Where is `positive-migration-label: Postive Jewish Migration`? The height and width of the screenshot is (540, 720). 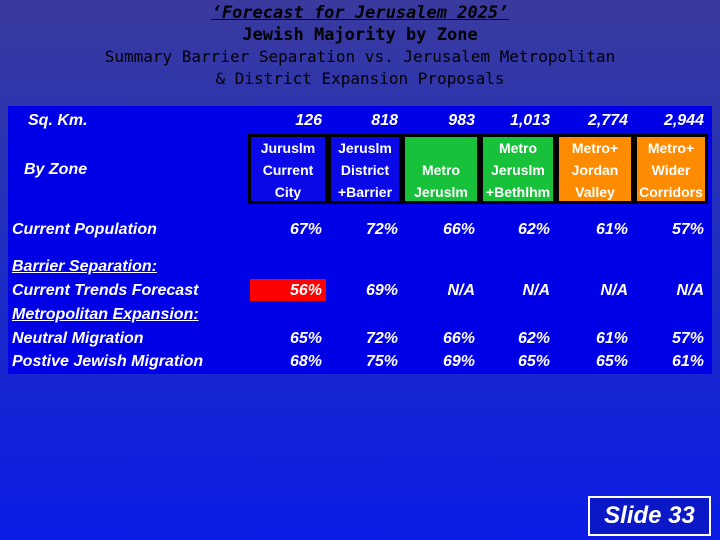 positive-migration-label: Postive Jewish Migration is located at coordinates (108, 361).